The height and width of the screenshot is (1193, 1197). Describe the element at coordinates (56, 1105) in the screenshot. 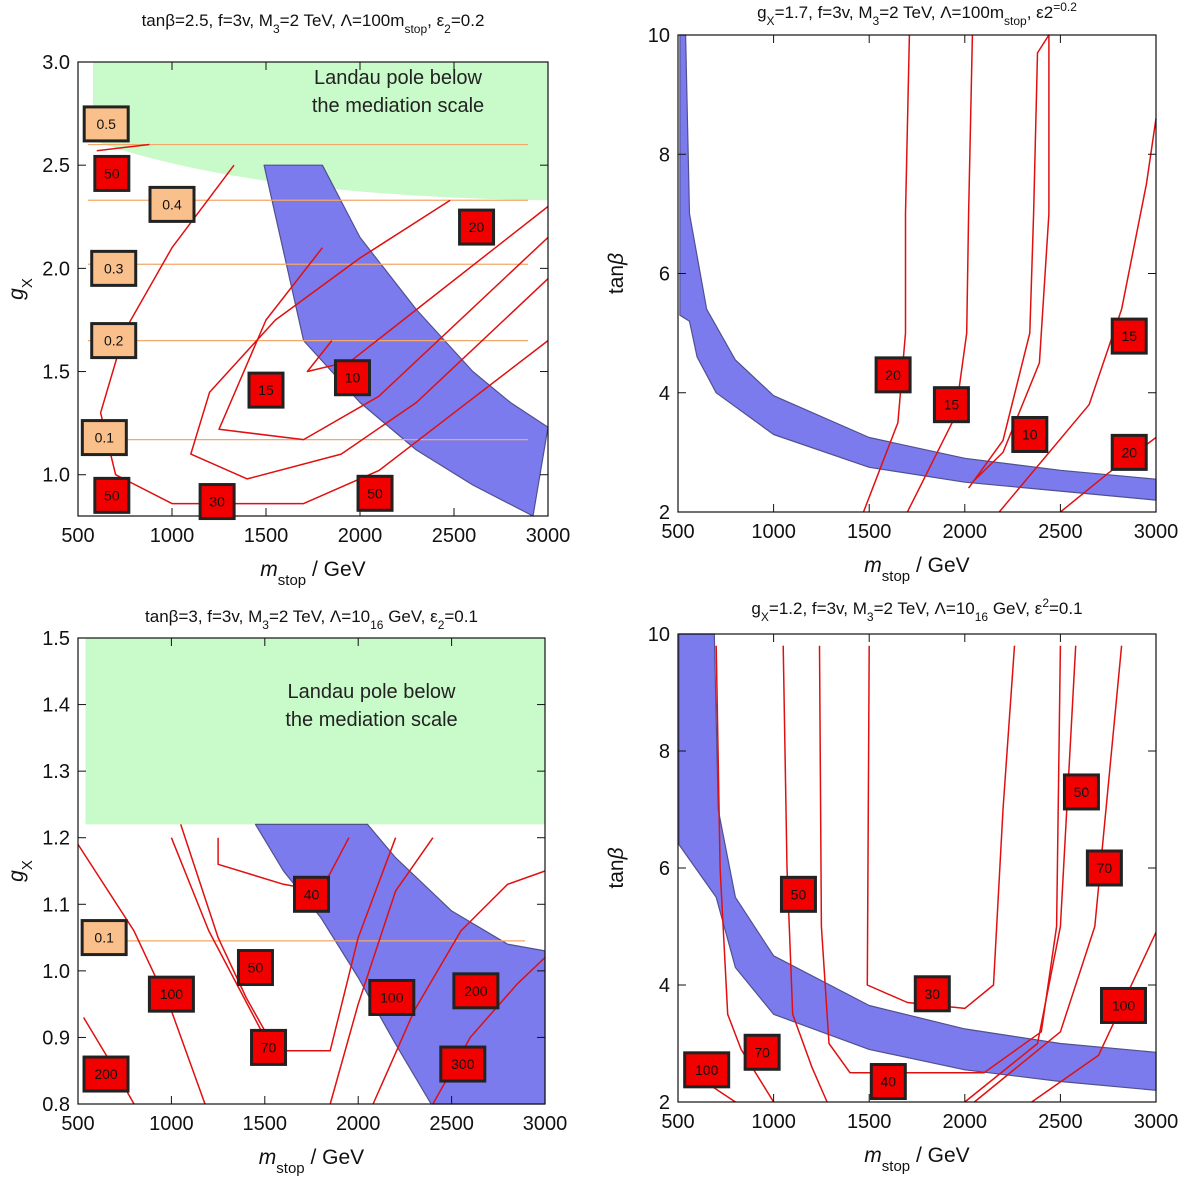

I see `y-tick-label: 0.8` at that location.